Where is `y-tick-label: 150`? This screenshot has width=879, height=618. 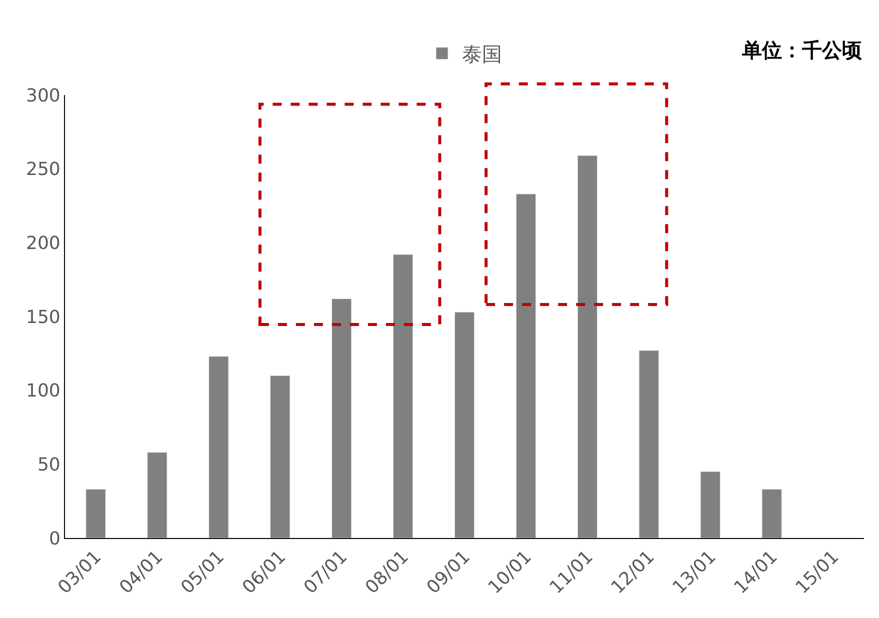
y-tick-label: 150 is located at coordinates (43, 317).